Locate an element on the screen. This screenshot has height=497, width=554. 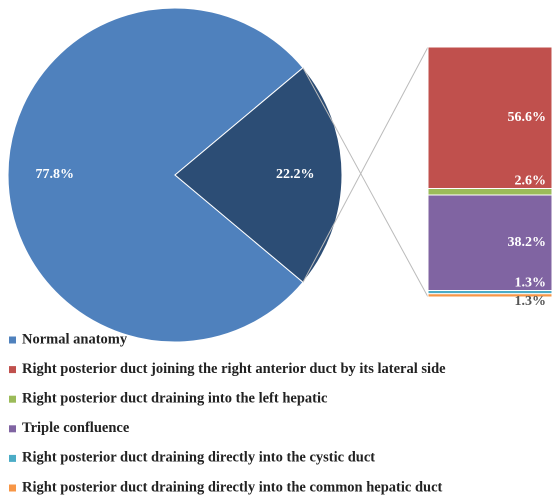
legend-label: Triple confluence is located at coordinates (76, 428).